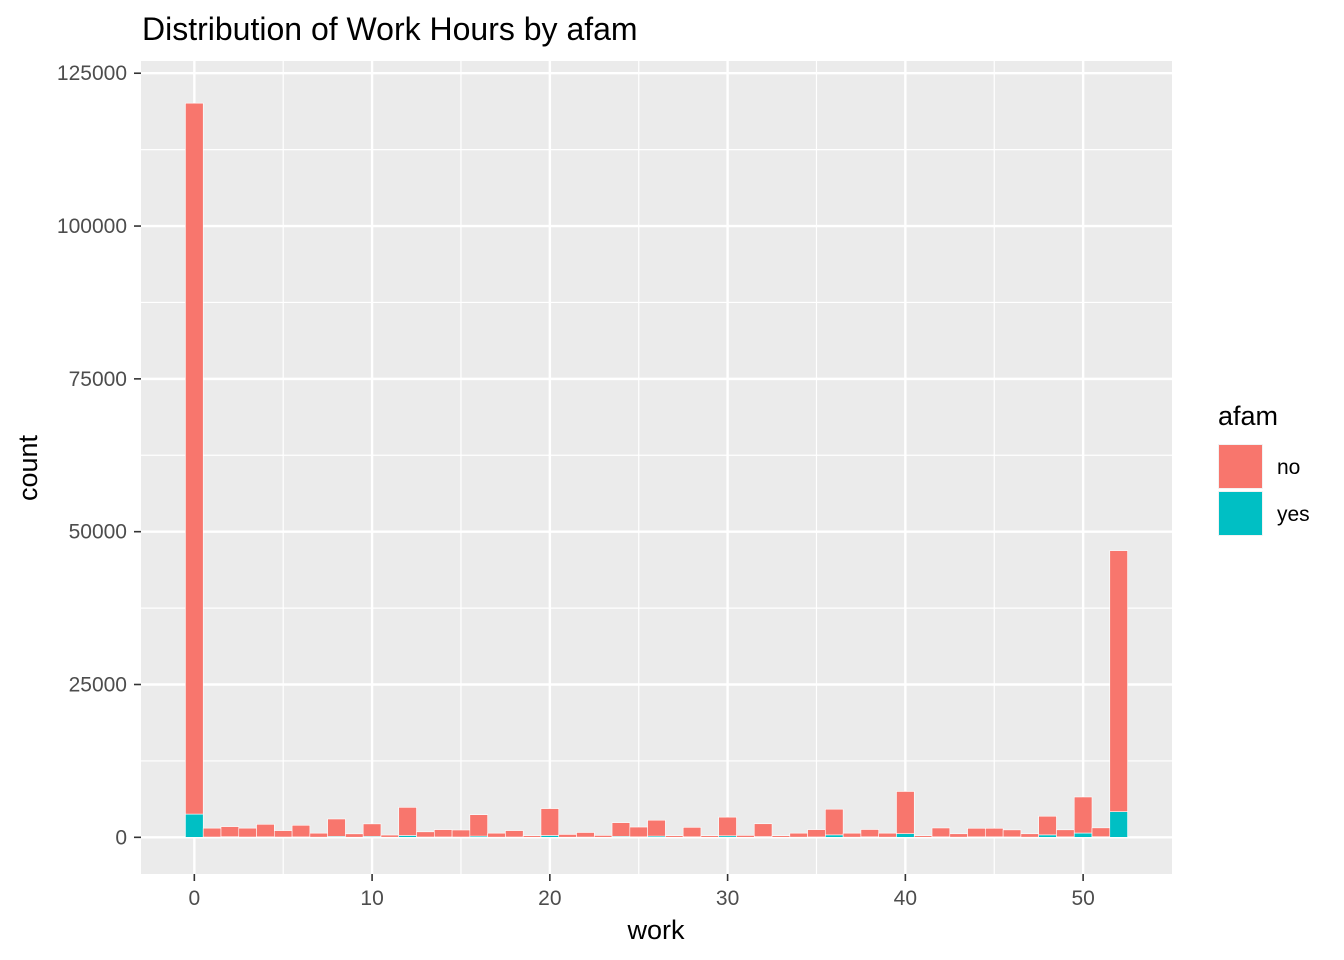  What do you see at coordinates (390, 29) in the screenshot?
I see `chart-title: Distribution of Work Hours by afam` at bounding box center [390, 29].